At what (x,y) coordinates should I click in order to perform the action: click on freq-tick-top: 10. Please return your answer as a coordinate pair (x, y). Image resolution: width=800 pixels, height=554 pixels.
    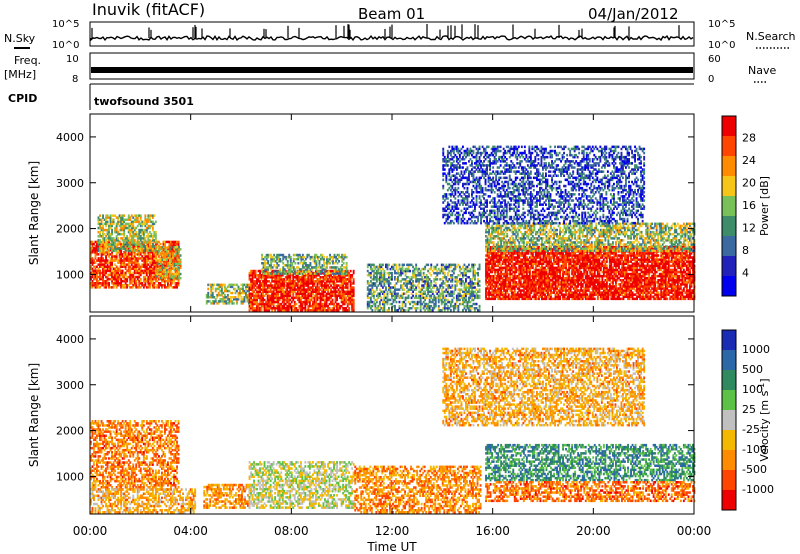
    Looking at the image, I should click on (72, 59).